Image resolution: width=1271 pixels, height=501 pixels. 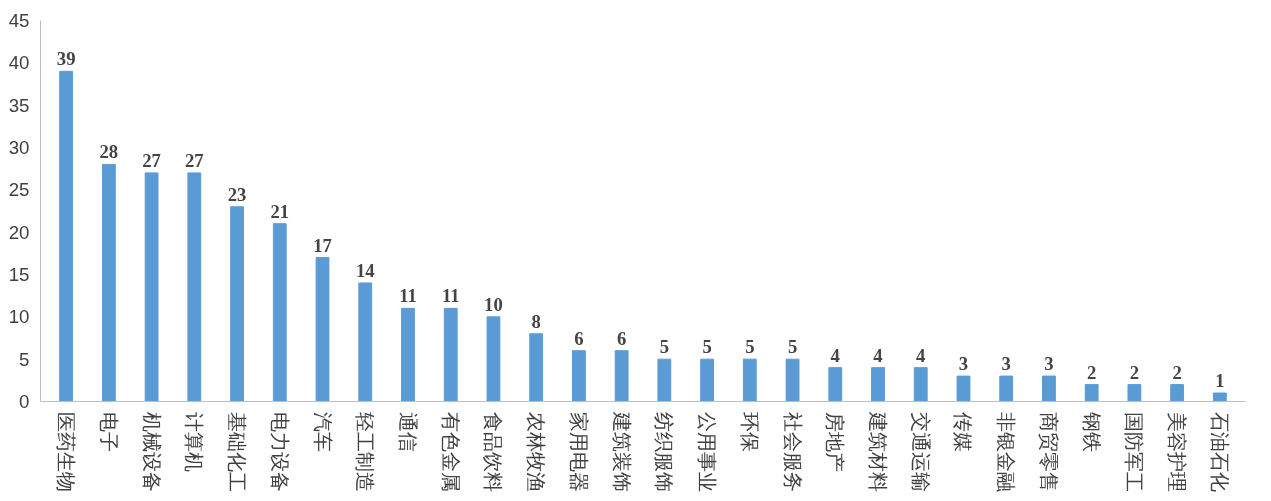 I want to click on x-tick-label: 房地产, so click(x=835, y=442).